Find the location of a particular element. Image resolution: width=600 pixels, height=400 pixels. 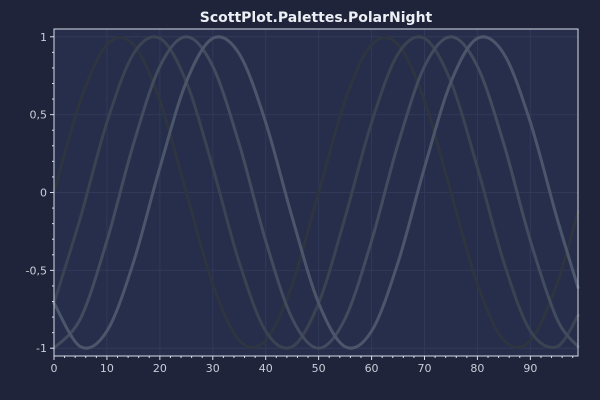

y-tick-label: -1 is located at coordinates (41, 348).